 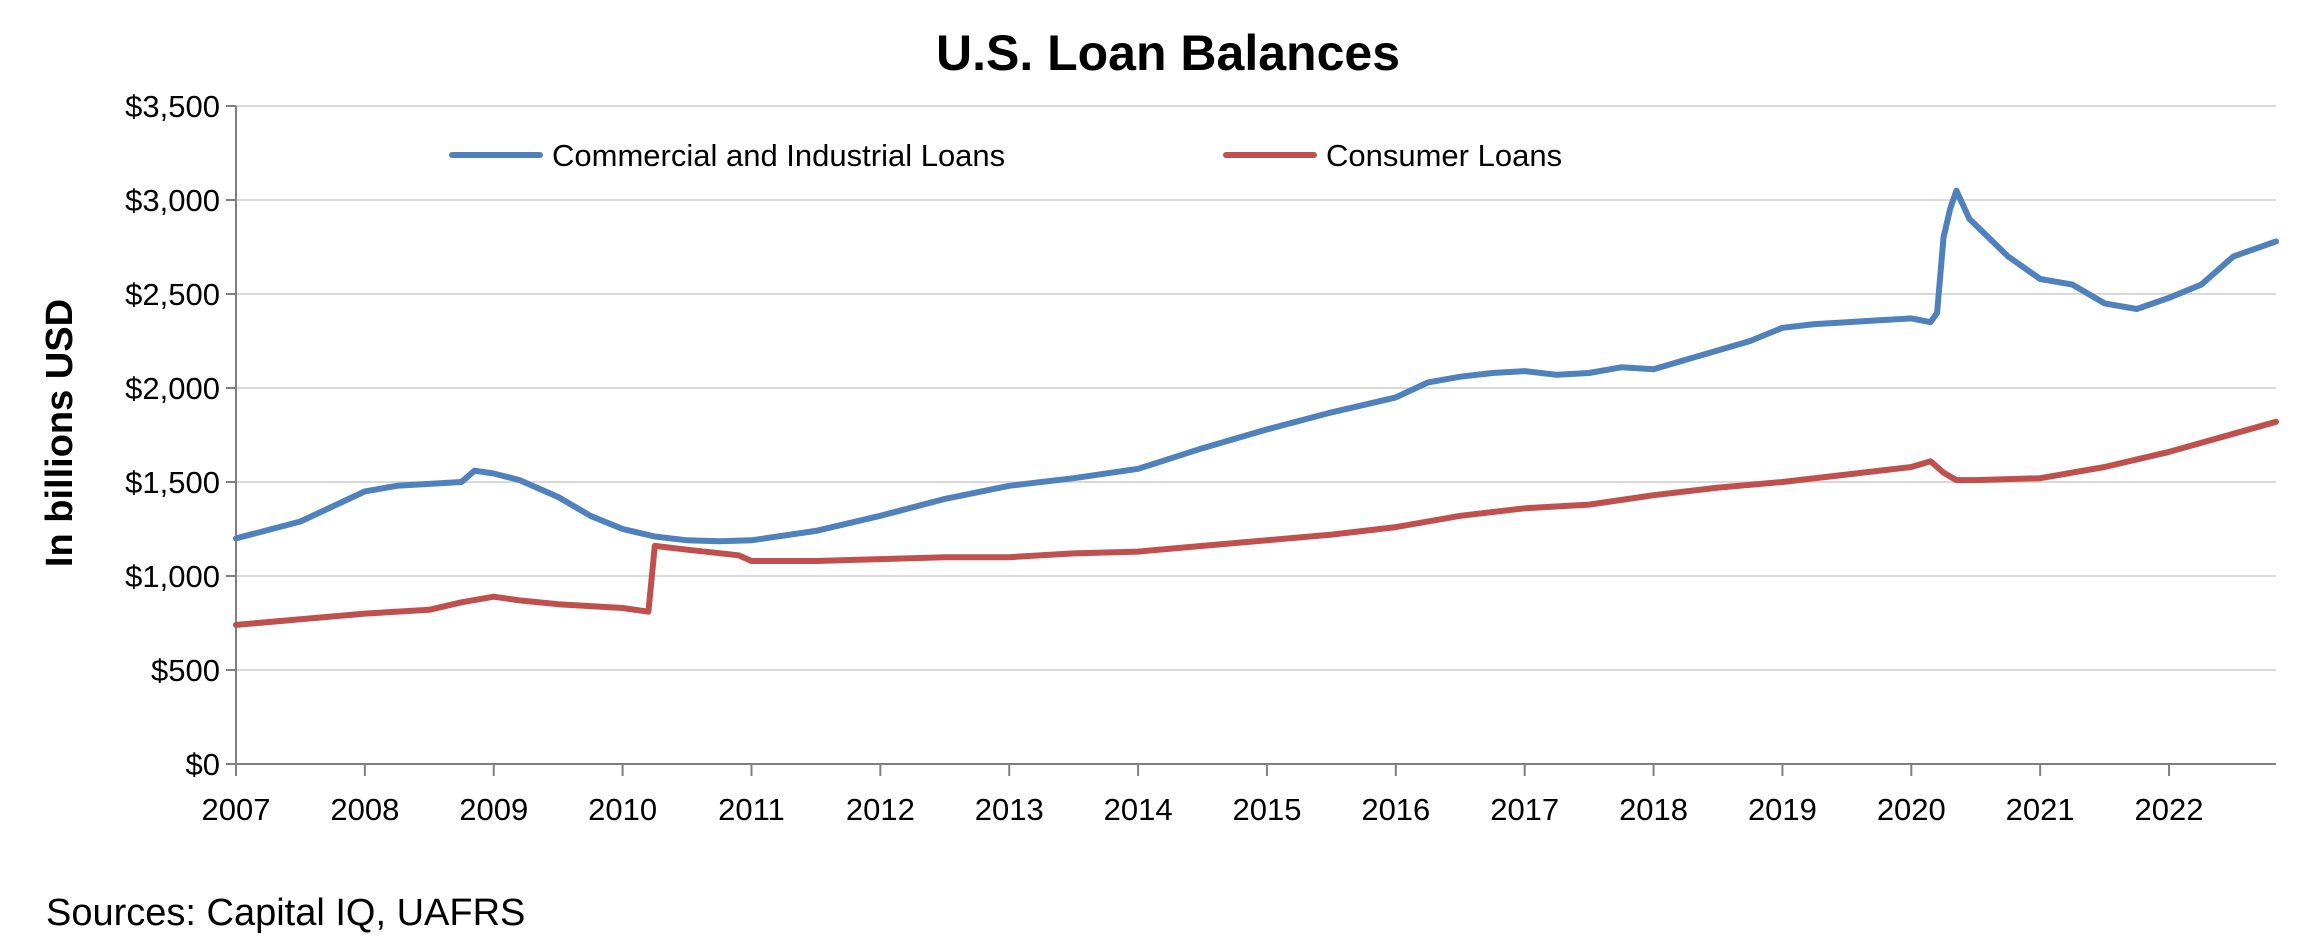 I want to click on y-tick-label: $3,500, so click(x=172, y=106).